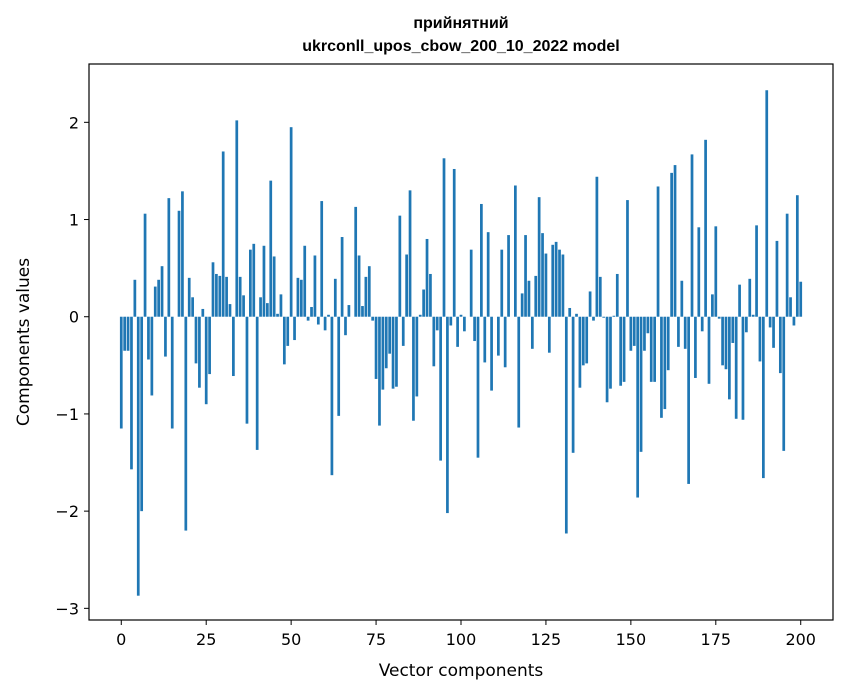 Image resolution: width=847 pixels, height=696 pixels. I want to click on x-tick-label: 0, so click(121, 639).